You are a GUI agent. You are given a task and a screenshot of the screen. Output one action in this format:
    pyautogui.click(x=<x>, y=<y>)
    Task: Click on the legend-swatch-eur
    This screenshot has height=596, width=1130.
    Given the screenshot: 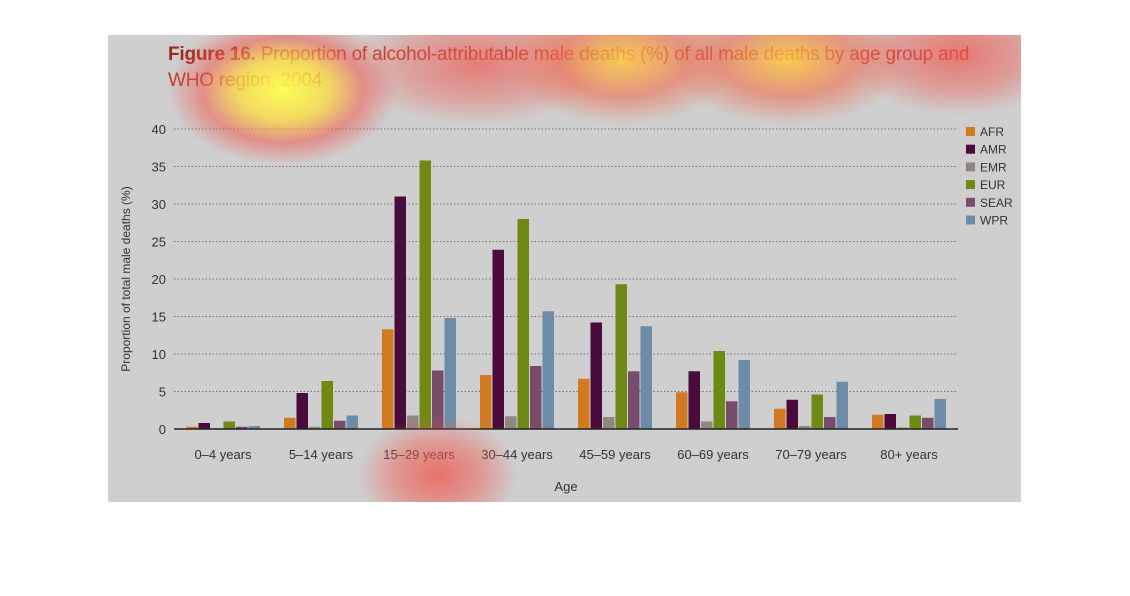 What is the action you would take?
    pyautogui.click(x=970, y=185)
    